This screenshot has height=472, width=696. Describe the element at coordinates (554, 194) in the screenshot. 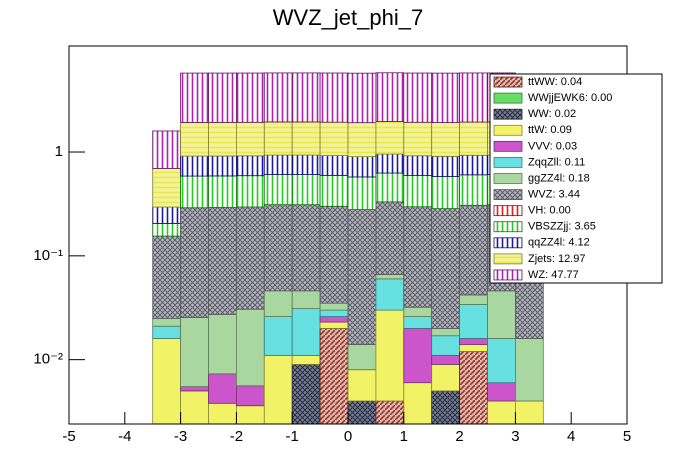

I see `legend-label: WVZ: 3.44` at that location.